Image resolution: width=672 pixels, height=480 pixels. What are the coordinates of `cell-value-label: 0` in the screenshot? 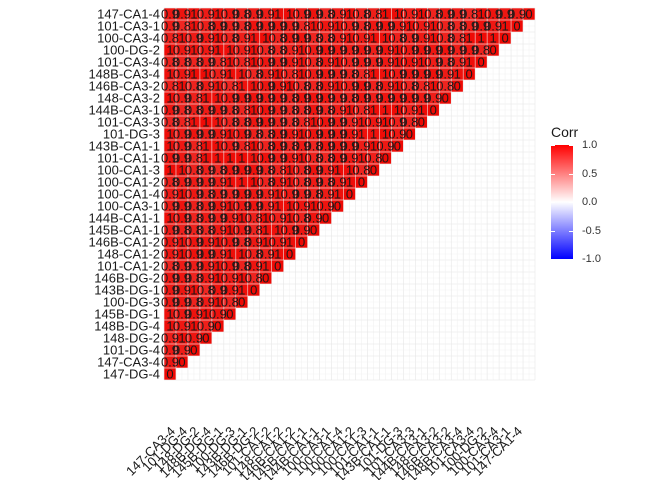 It's located at (397, 146).